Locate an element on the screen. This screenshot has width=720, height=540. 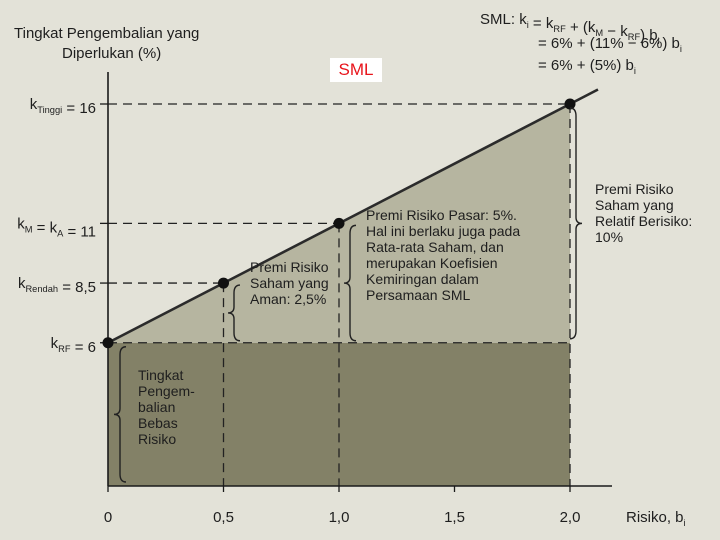
text-span: = 16 is located at coordinates (79, 108).